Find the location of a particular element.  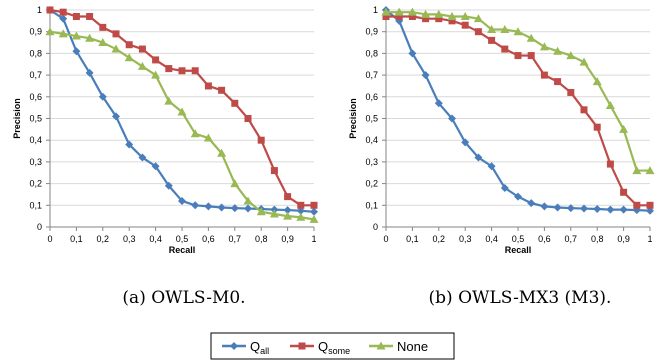

y-tick-label: 0,7 is located at coordinates (371, 75).